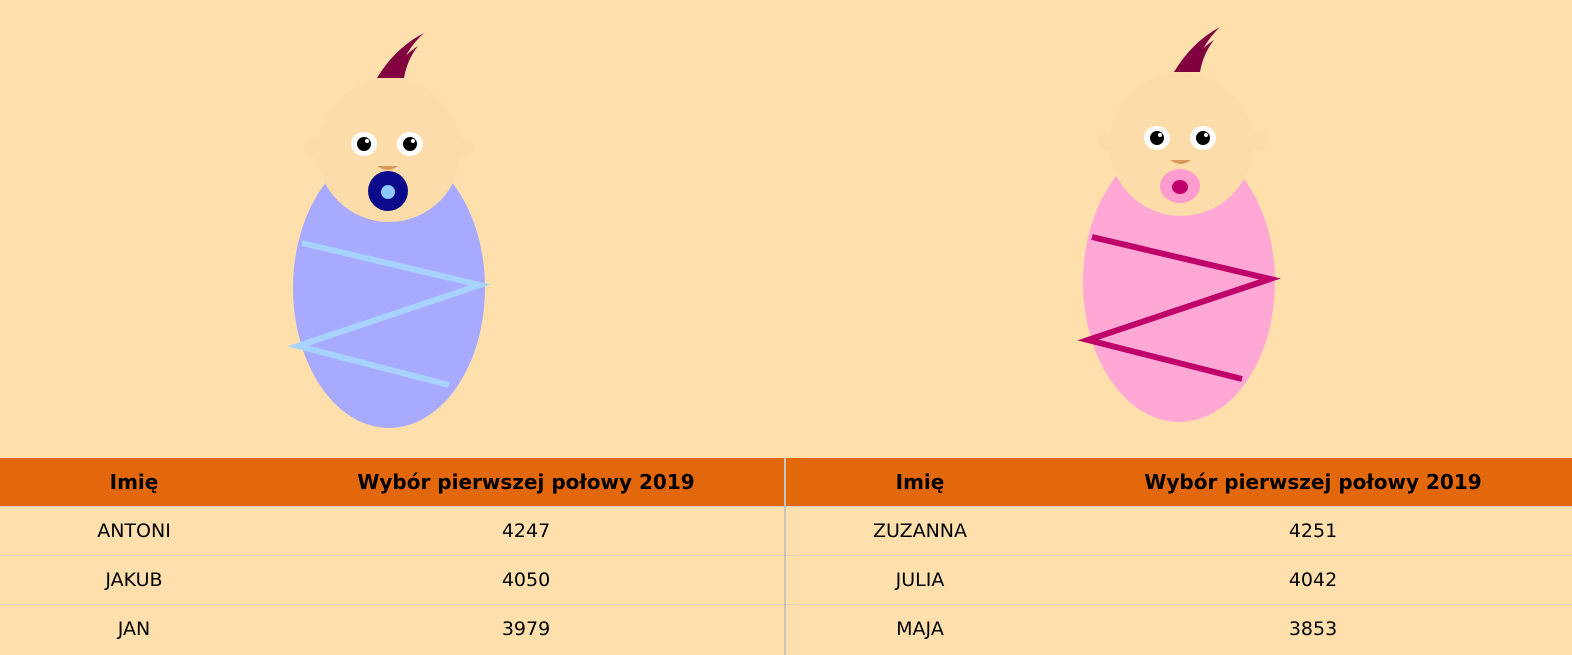  I want to click on table-row: JAKUB 4050, so click(392, 580).